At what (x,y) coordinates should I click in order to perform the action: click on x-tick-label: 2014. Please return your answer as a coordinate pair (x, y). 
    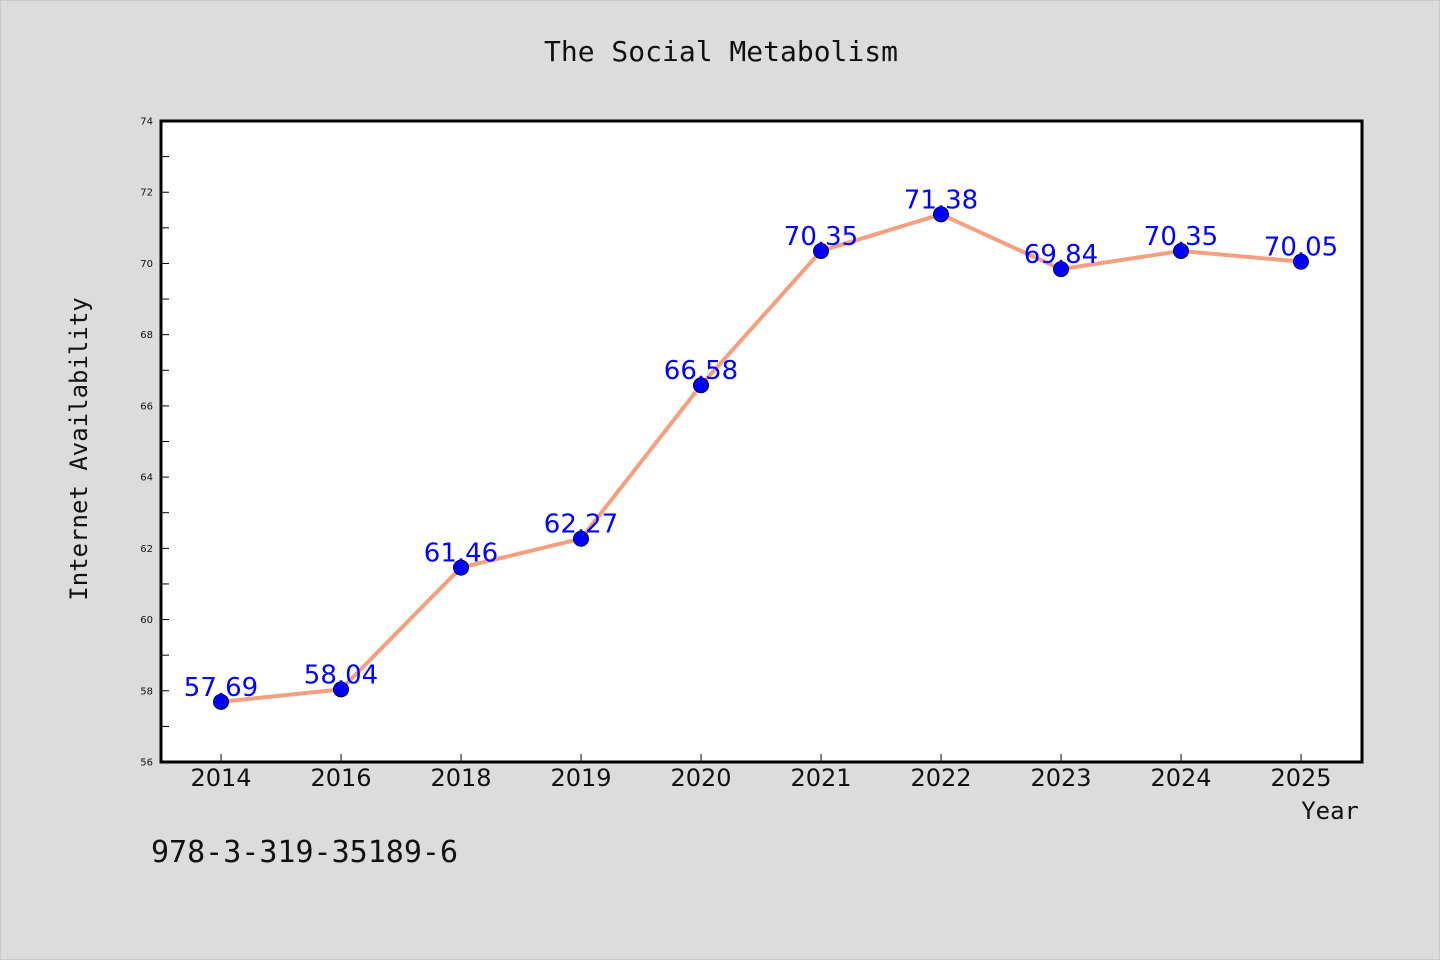
    Looking at the image, I should click on (220, 778).